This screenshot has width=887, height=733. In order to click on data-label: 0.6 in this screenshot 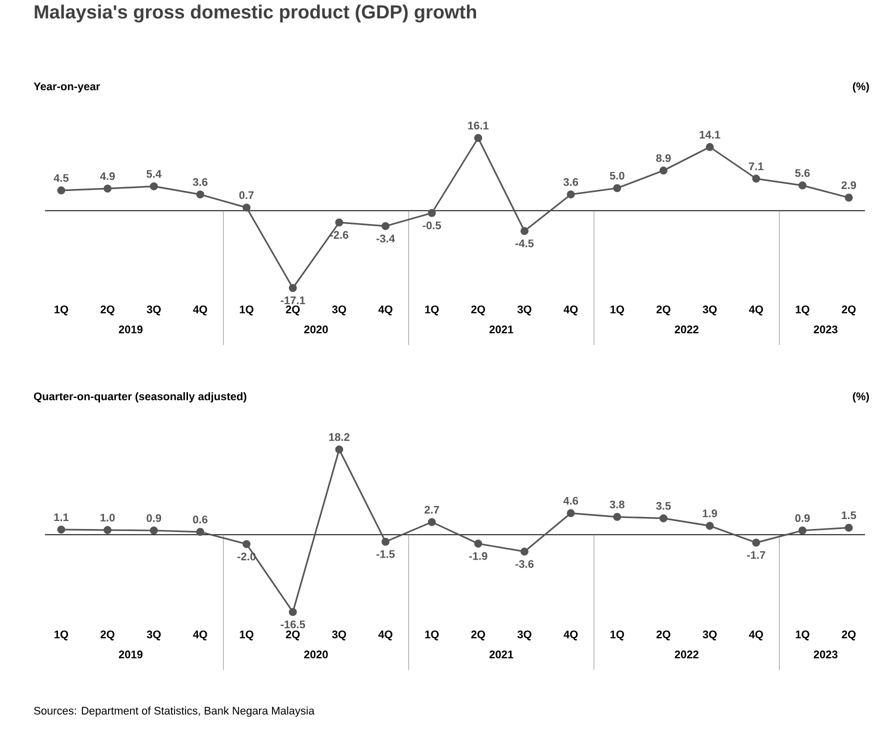, I will do `click(200, 520)`.